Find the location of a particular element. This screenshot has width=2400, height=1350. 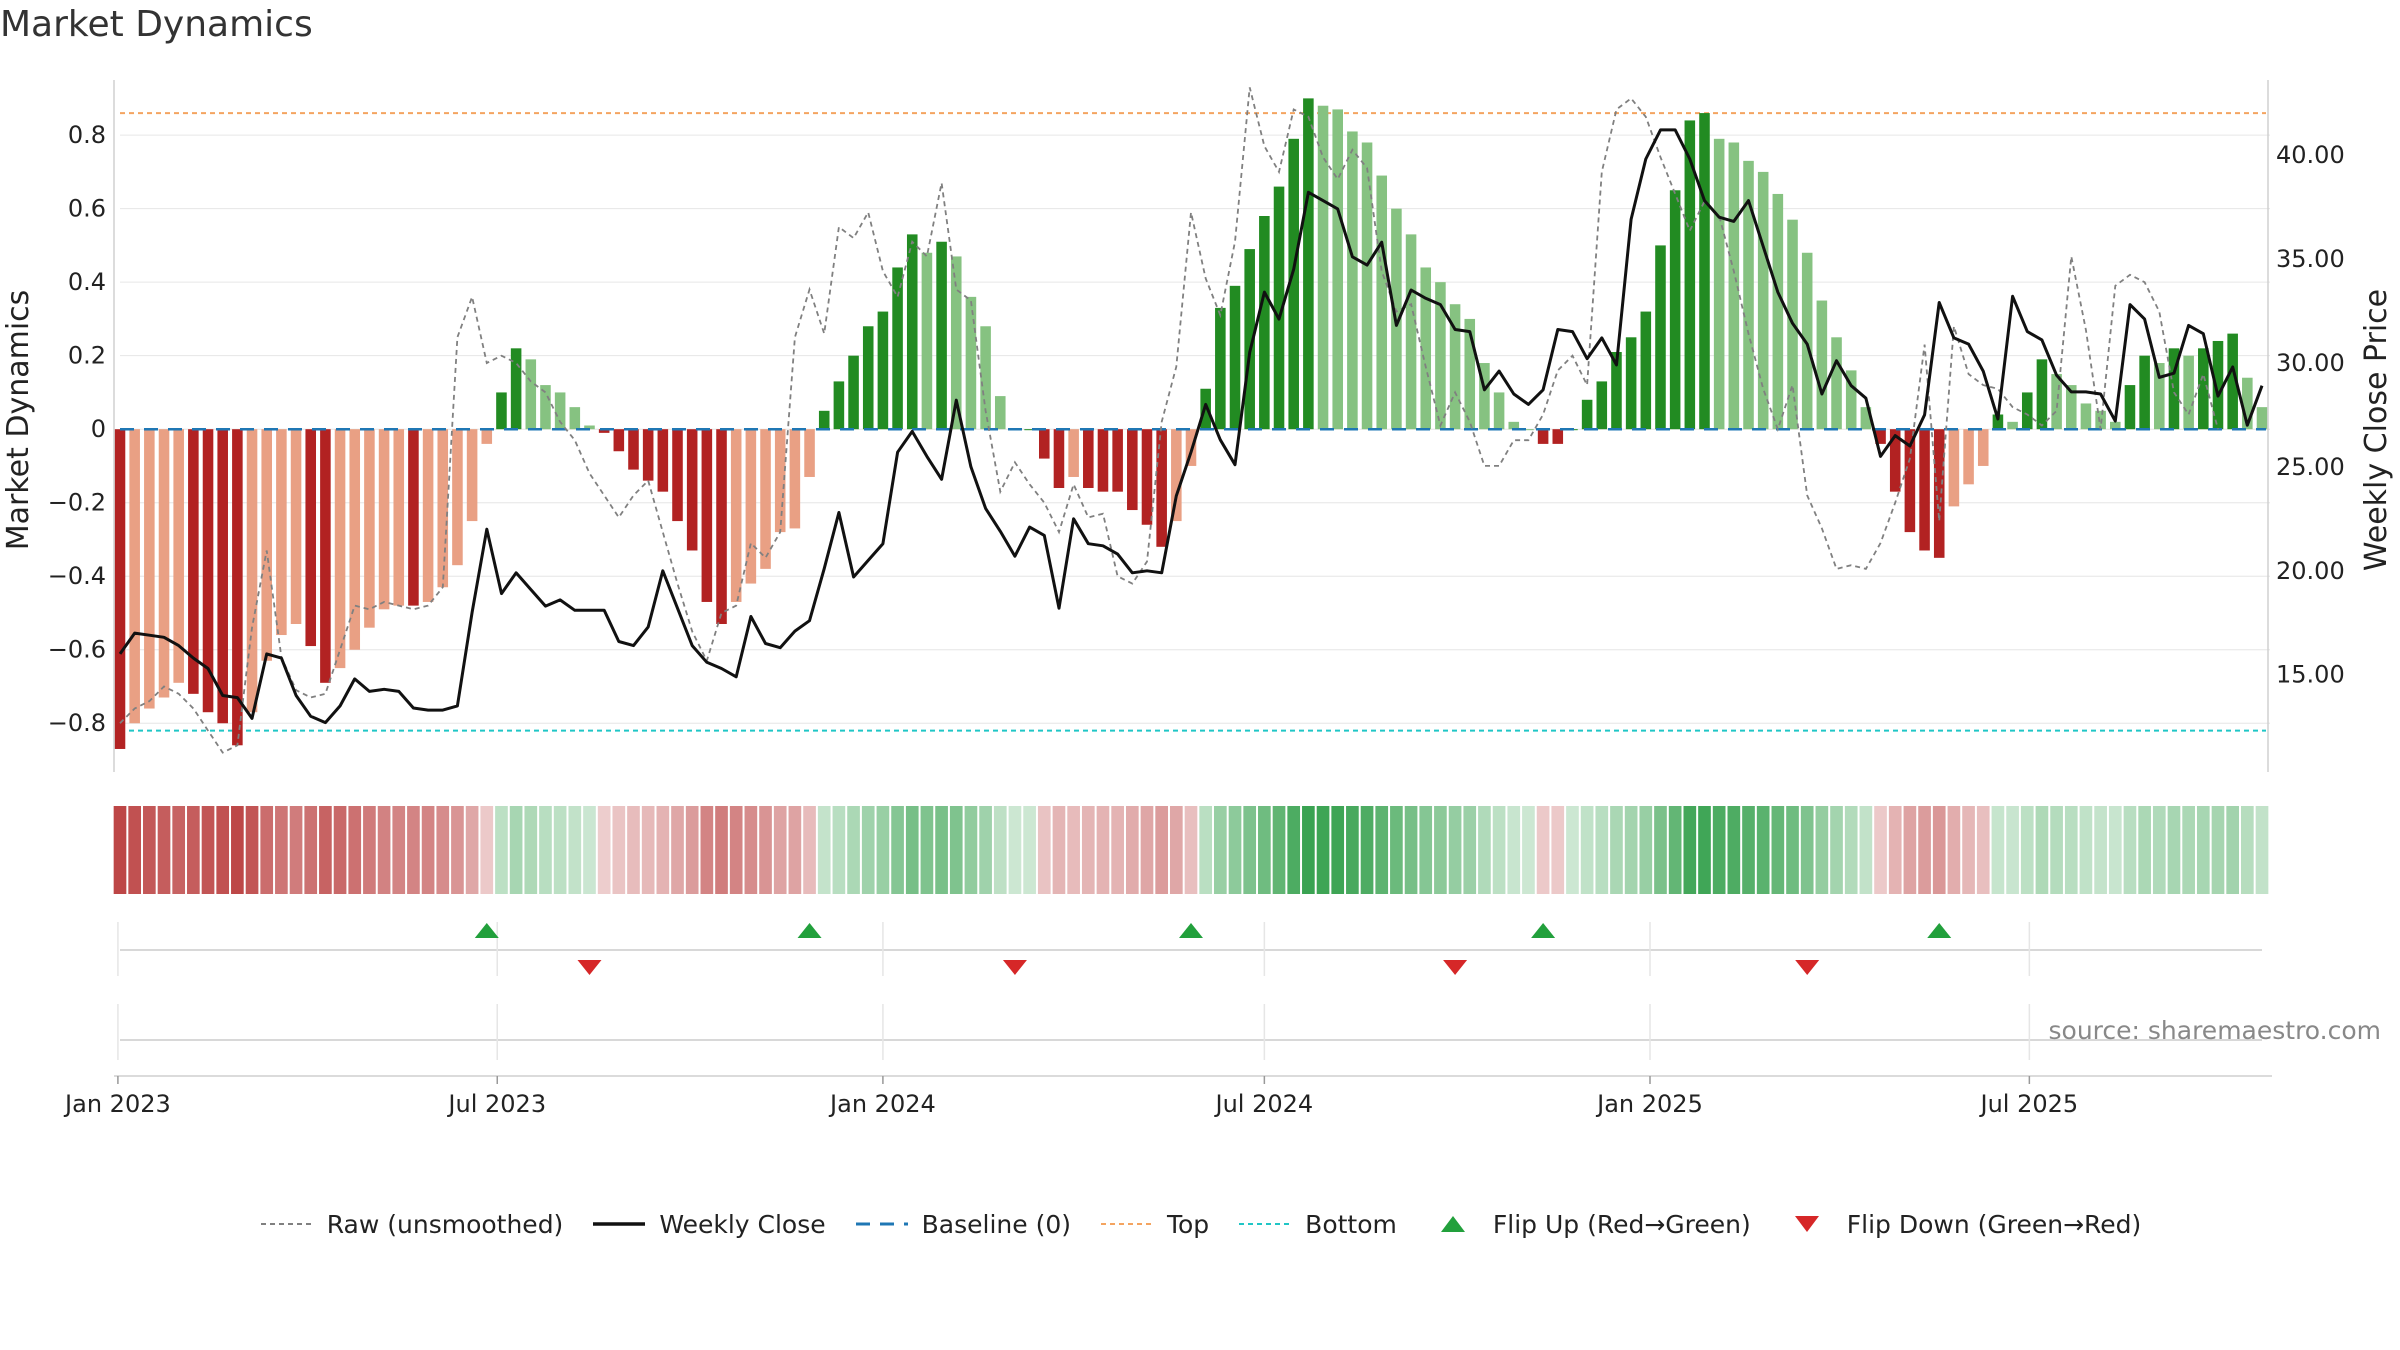

flip-markers-panel is located at coordinates (1189, 949).